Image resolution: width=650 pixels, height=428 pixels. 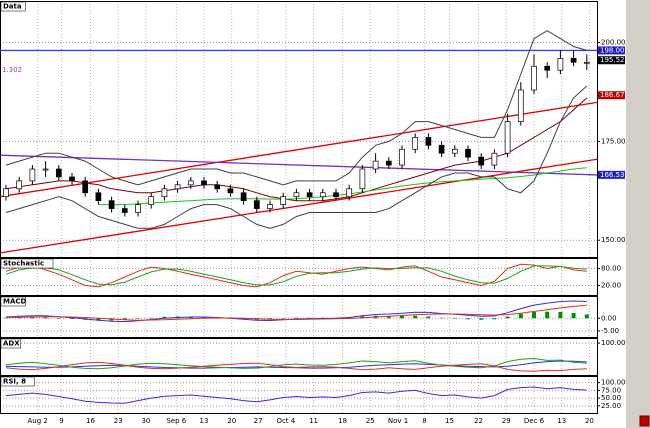 What do you see at coordinates (12, 70) in the screenshot?
I see `annotation: 1.302` at bounding box center [12, 70].